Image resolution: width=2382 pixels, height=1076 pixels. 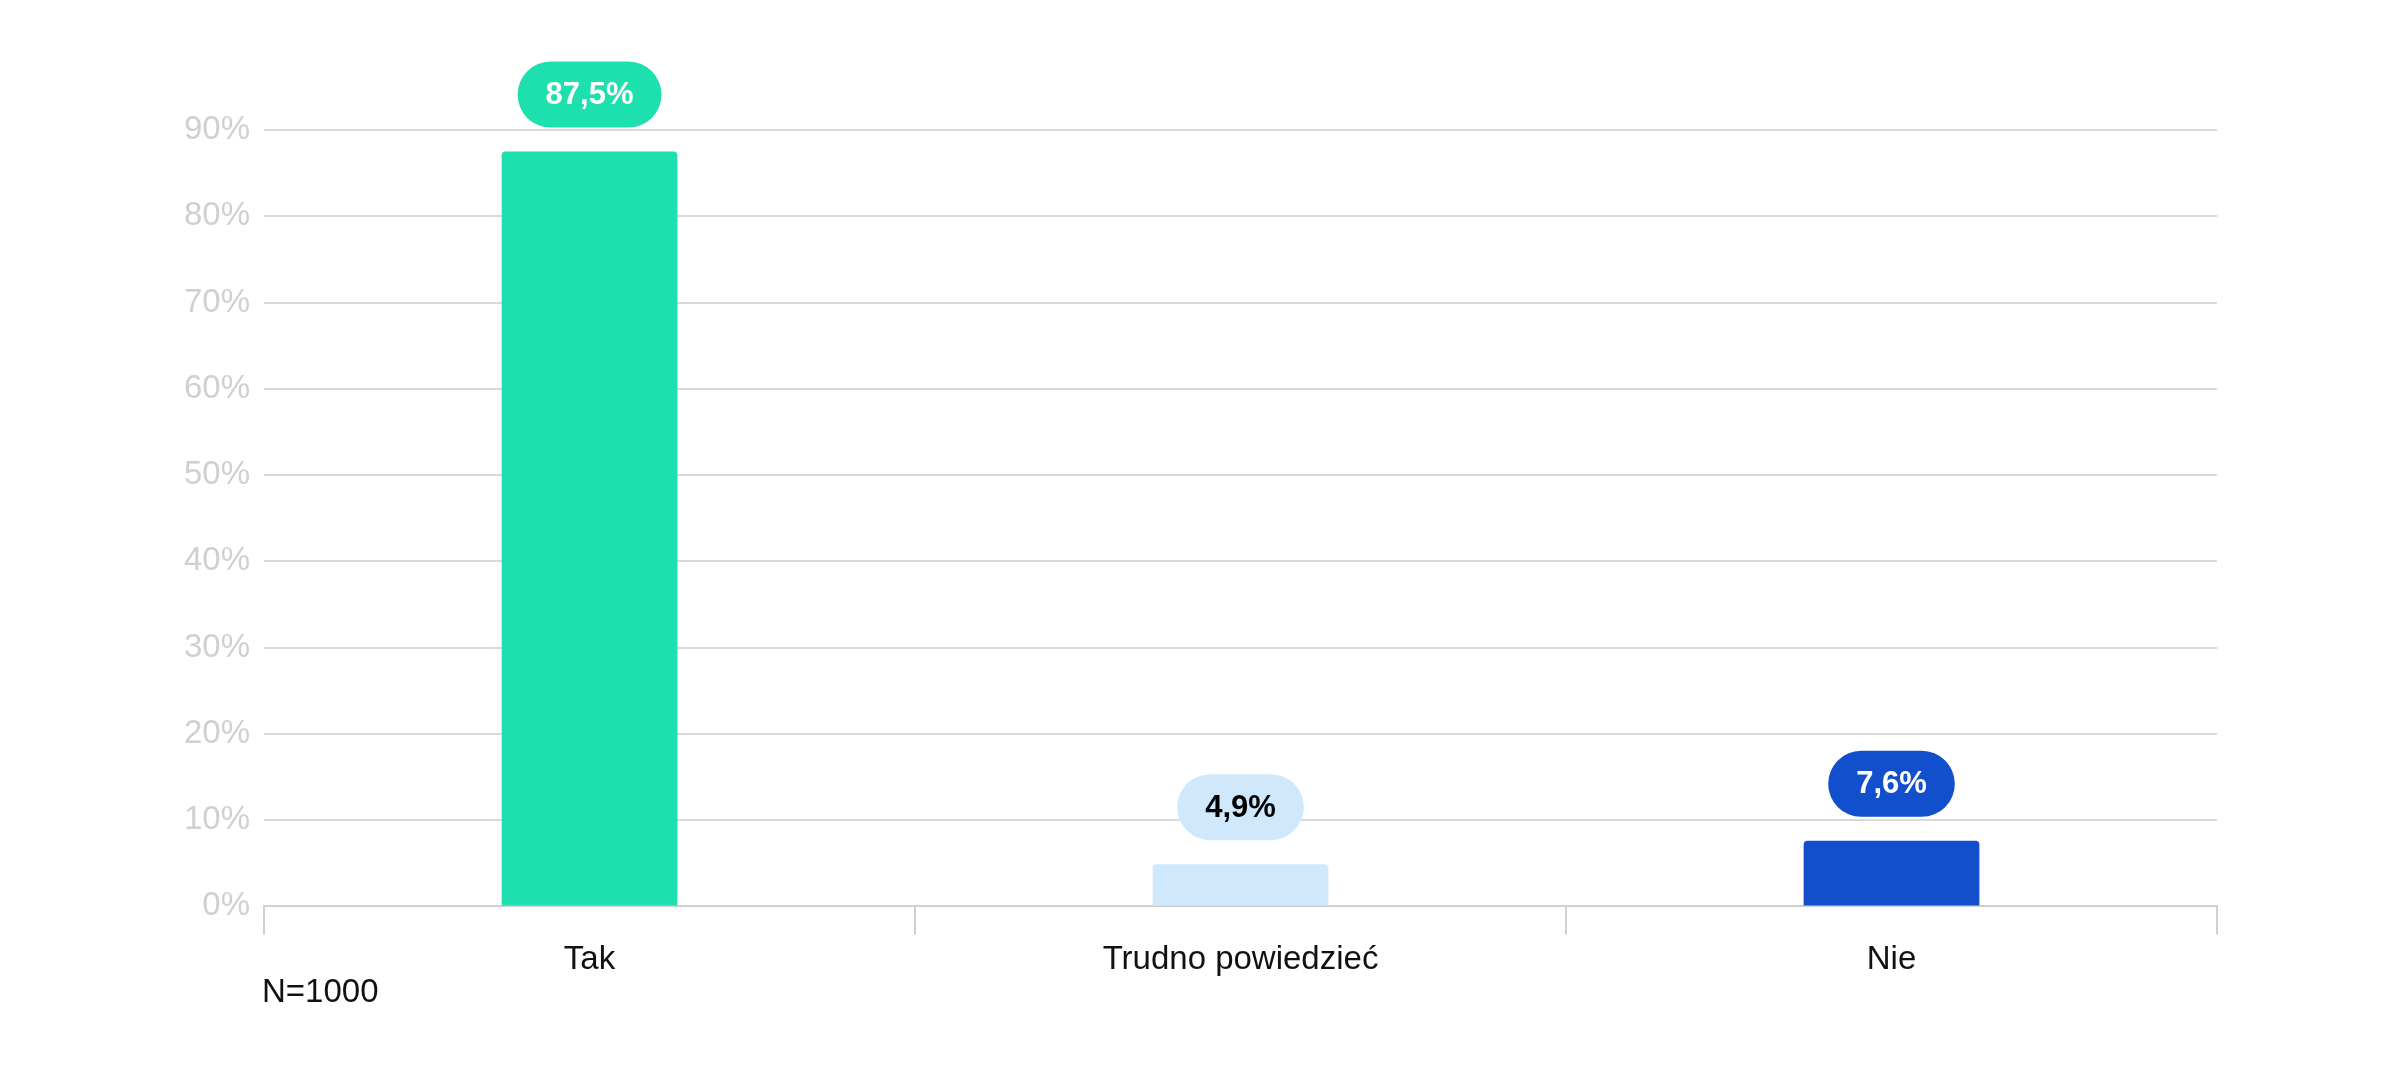 I want to click on x-tick-label: Trudno powiedzieć, so click(x=1240, y=958).